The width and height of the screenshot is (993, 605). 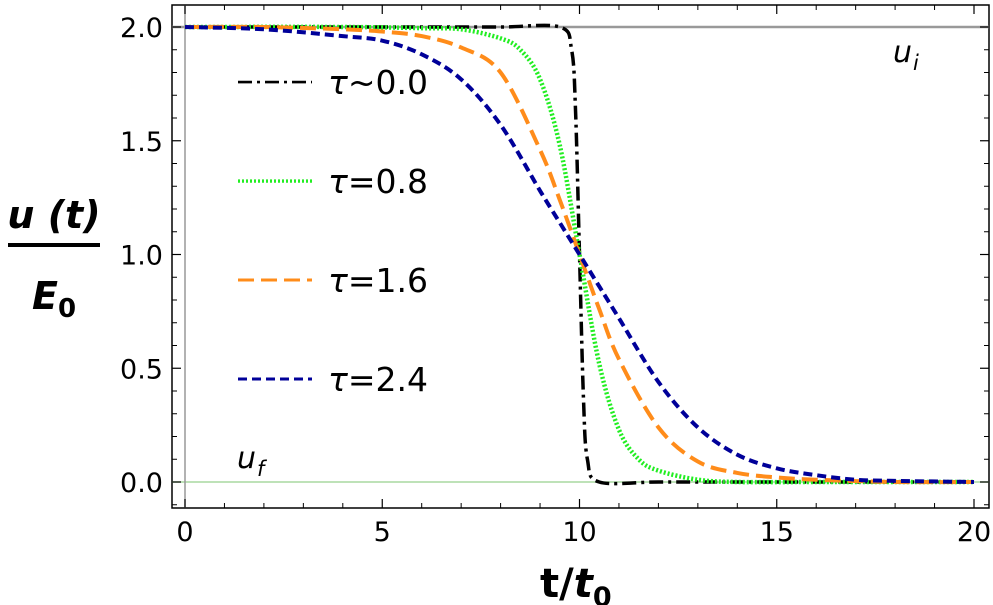 I want to click on uf-annotation-var: u, so click(x=246, y=458).